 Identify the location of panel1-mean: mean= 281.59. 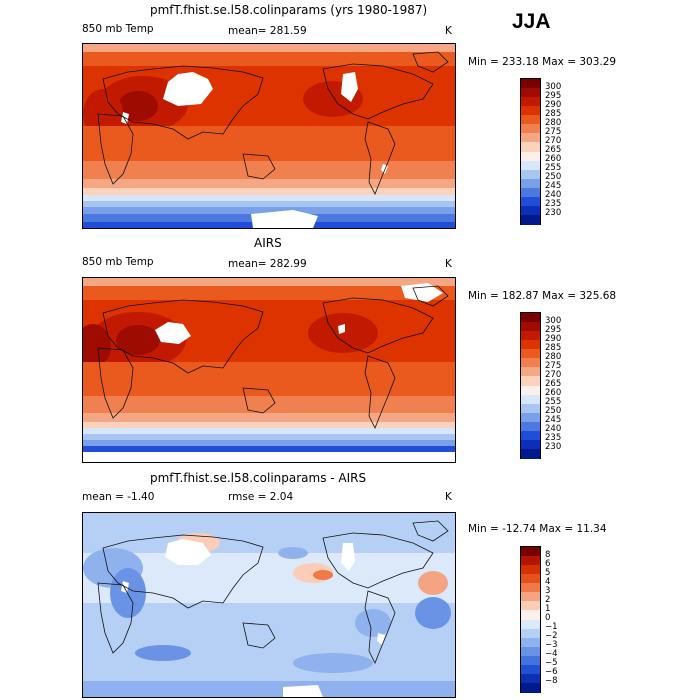
(267, 31).